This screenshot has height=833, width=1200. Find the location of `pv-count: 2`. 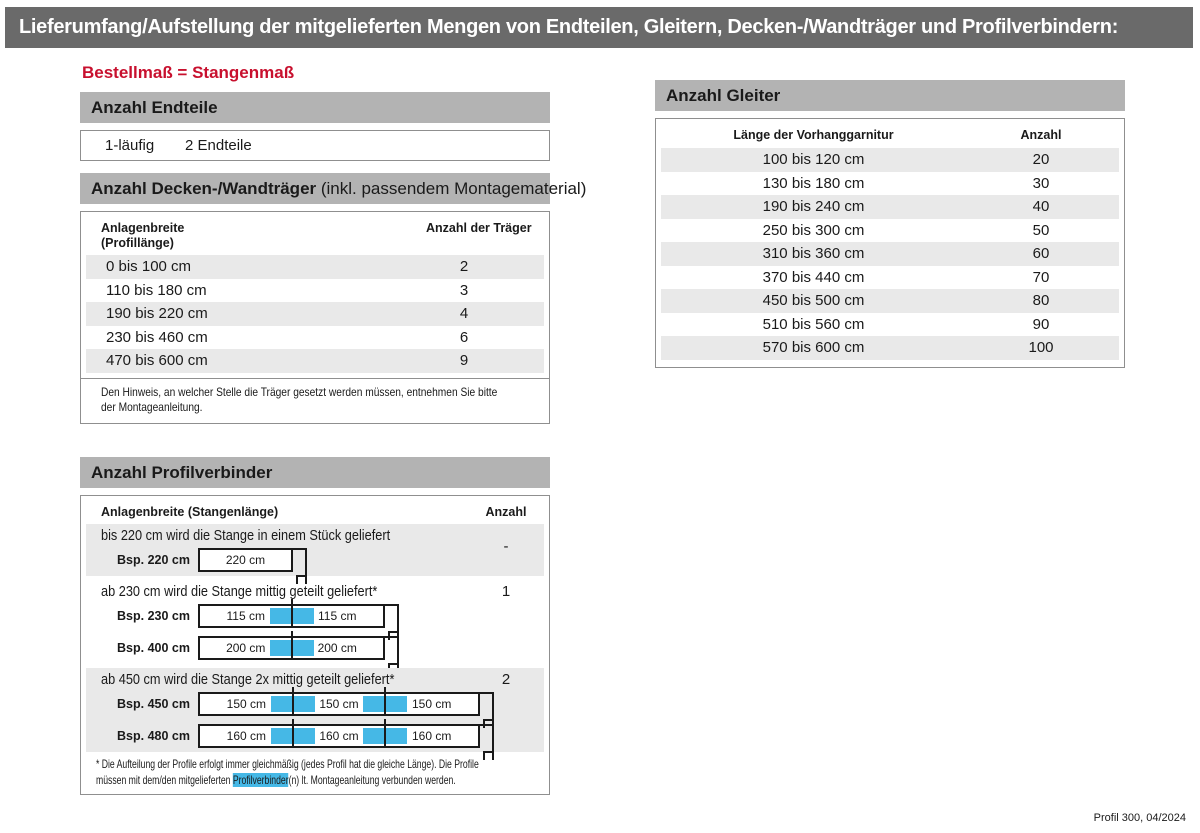

pv-count: 2 is located at coordinates (506, 679).